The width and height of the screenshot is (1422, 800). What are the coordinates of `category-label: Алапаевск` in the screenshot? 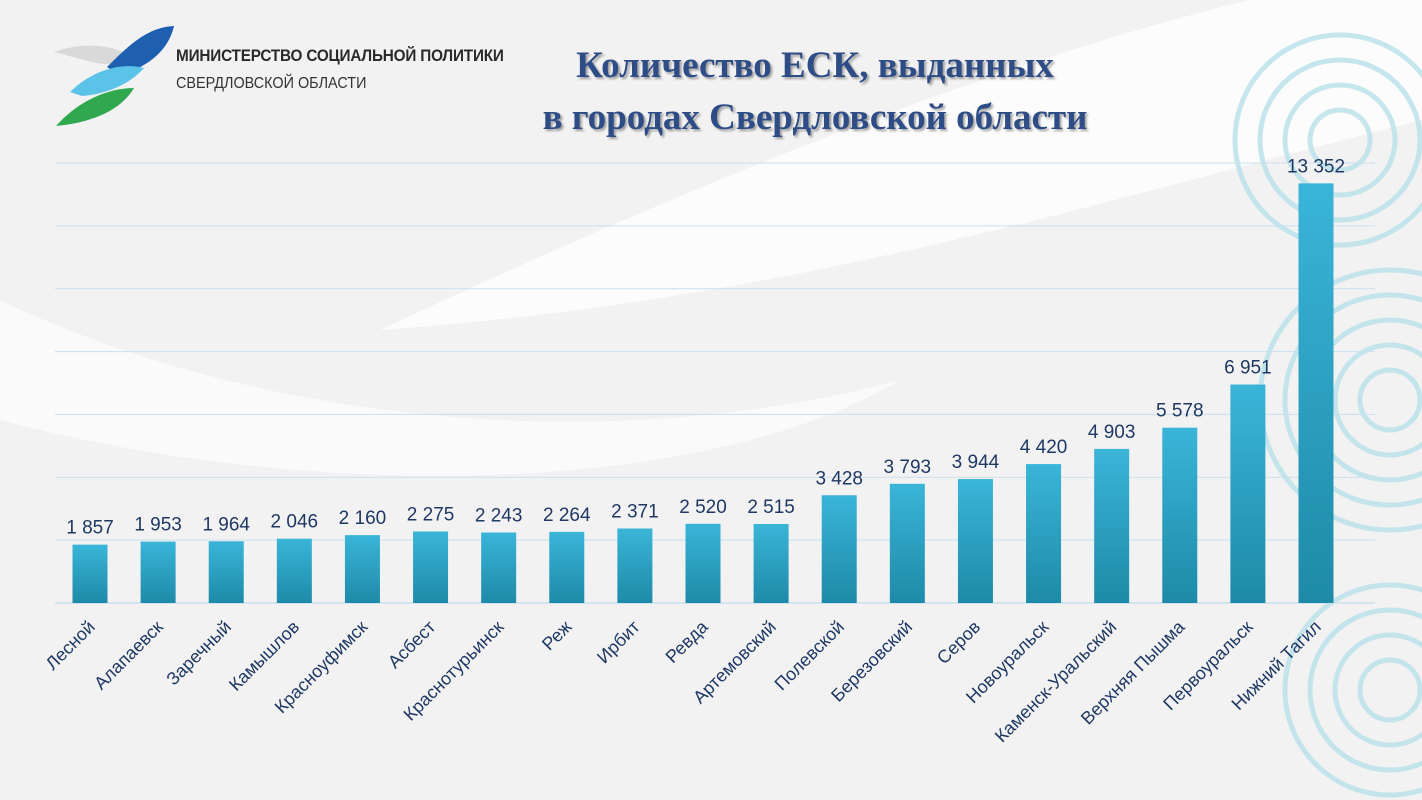 It's located at (128, 655).